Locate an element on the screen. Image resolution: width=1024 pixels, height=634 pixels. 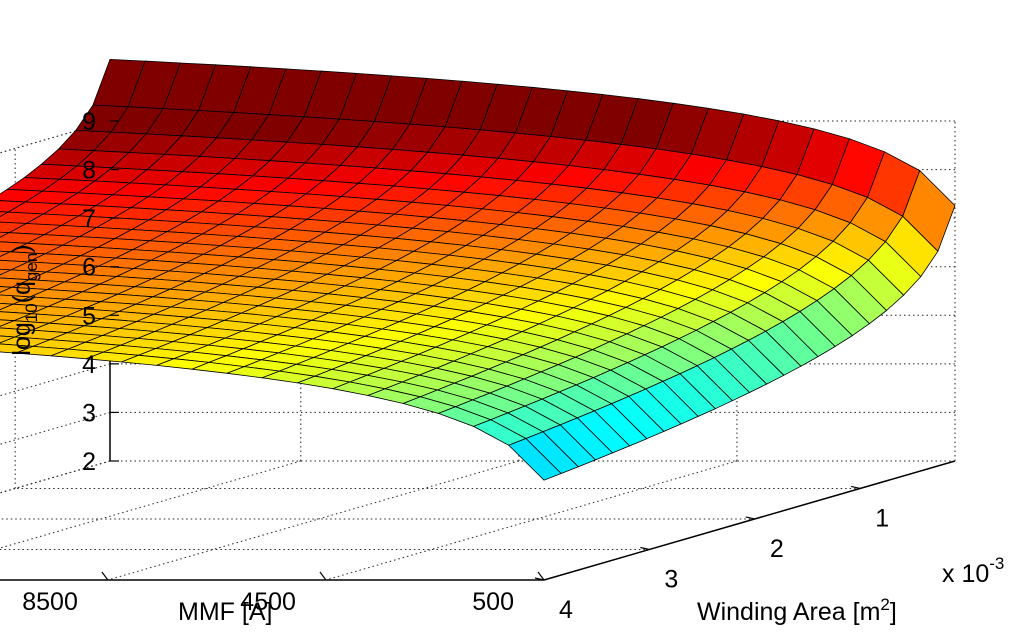
z-tick-label: 5 is located at coordinates (89, 316).